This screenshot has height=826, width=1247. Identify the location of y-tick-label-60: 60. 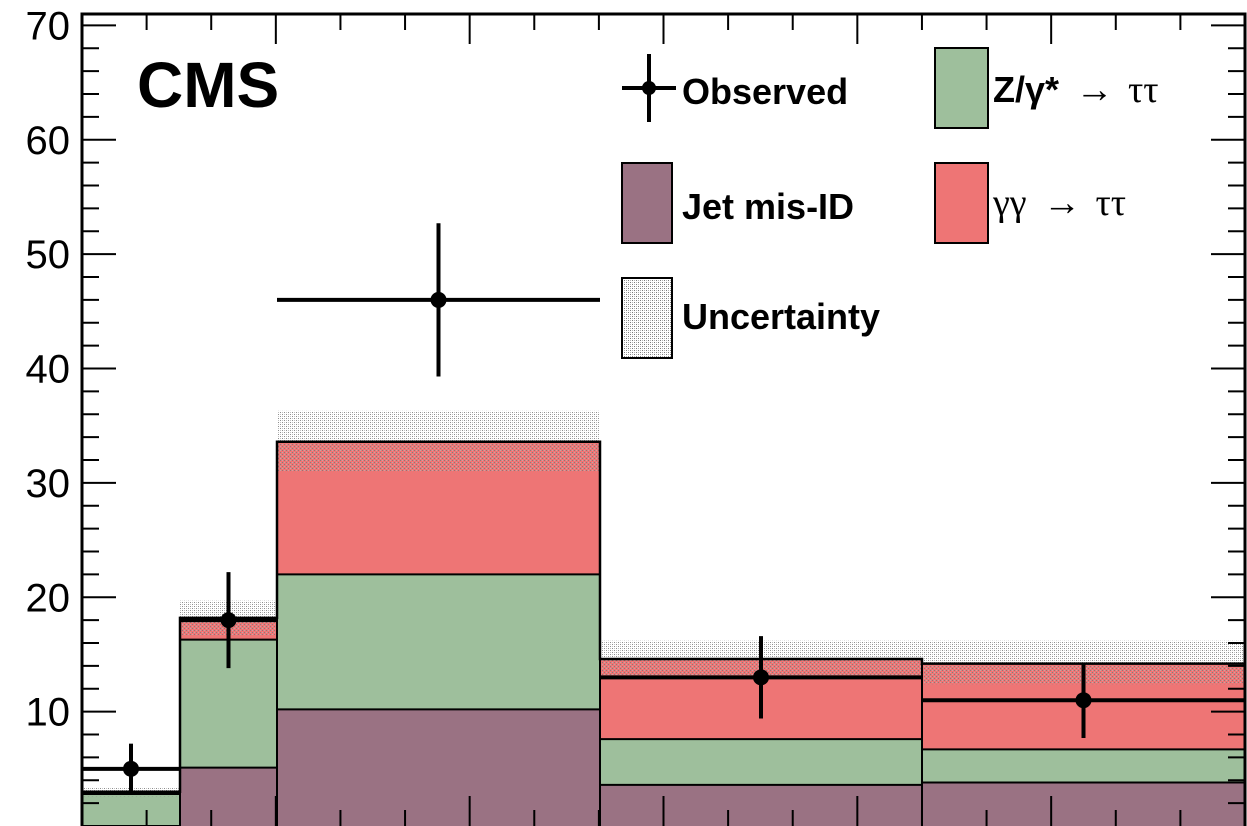
(48, 141).